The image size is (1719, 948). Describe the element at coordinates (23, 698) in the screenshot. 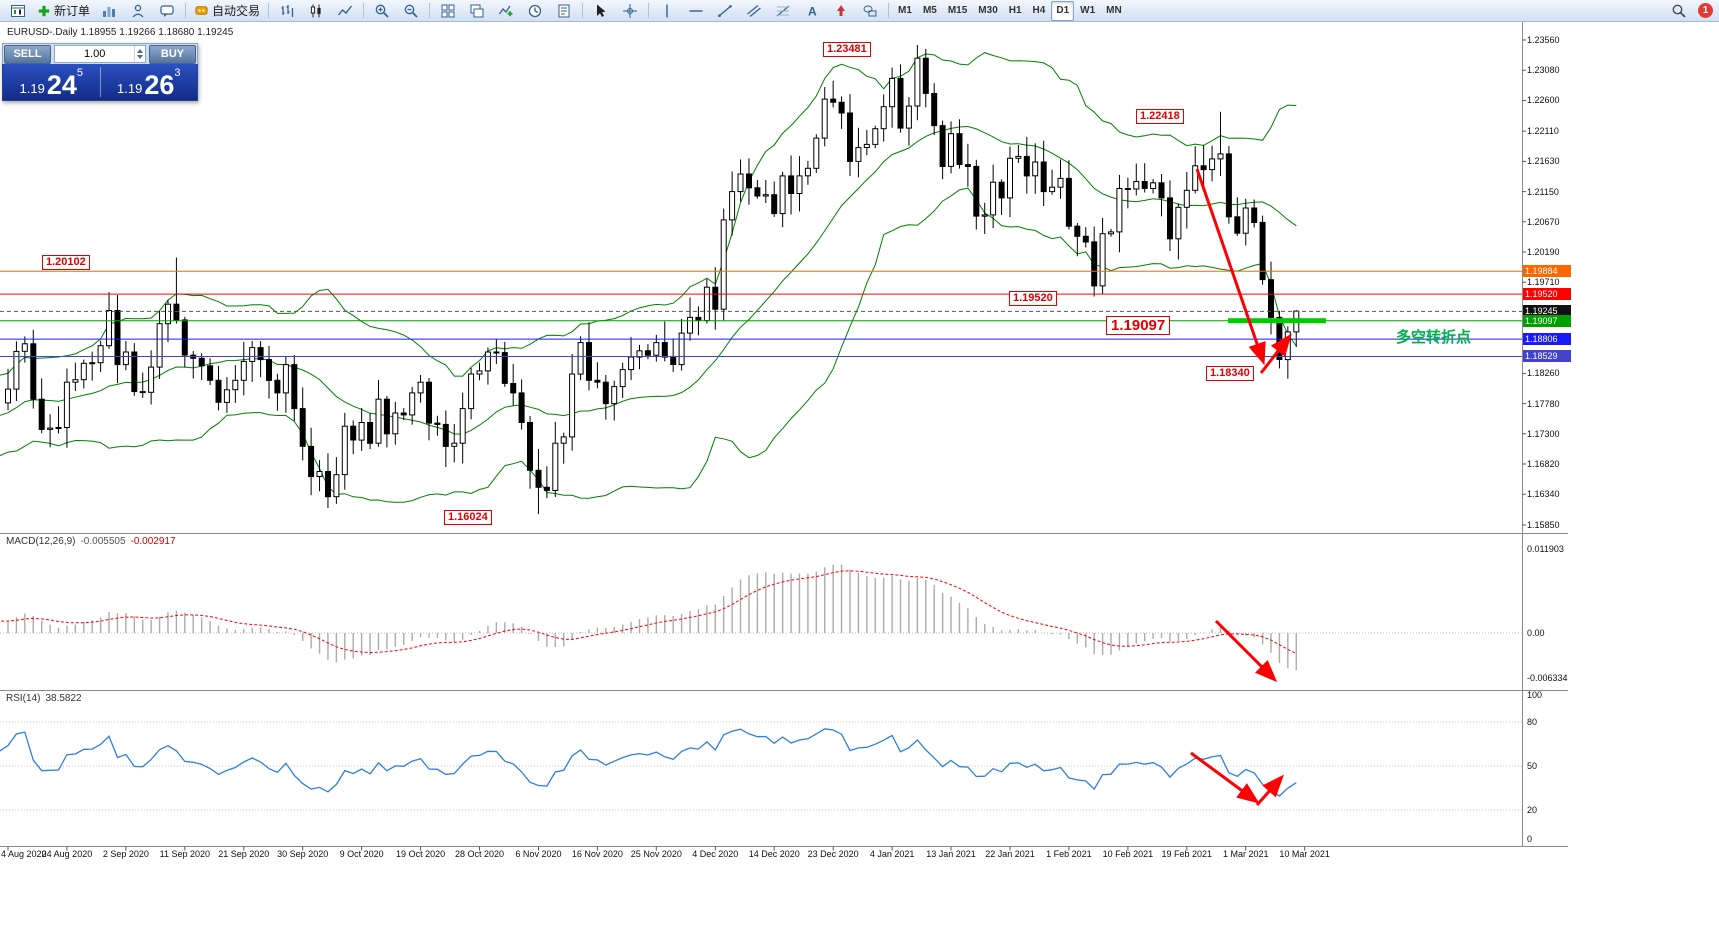

I see `rsi-label: RSI(14)` at that location.